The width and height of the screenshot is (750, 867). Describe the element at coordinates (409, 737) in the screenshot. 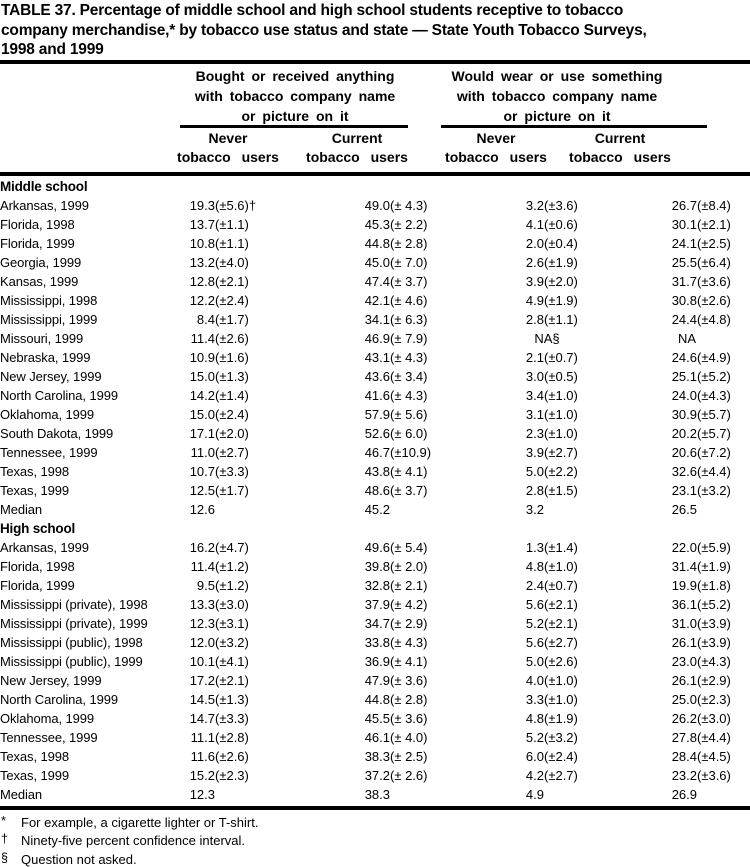

I see `ci-cell: (± 4.0)` at that location.